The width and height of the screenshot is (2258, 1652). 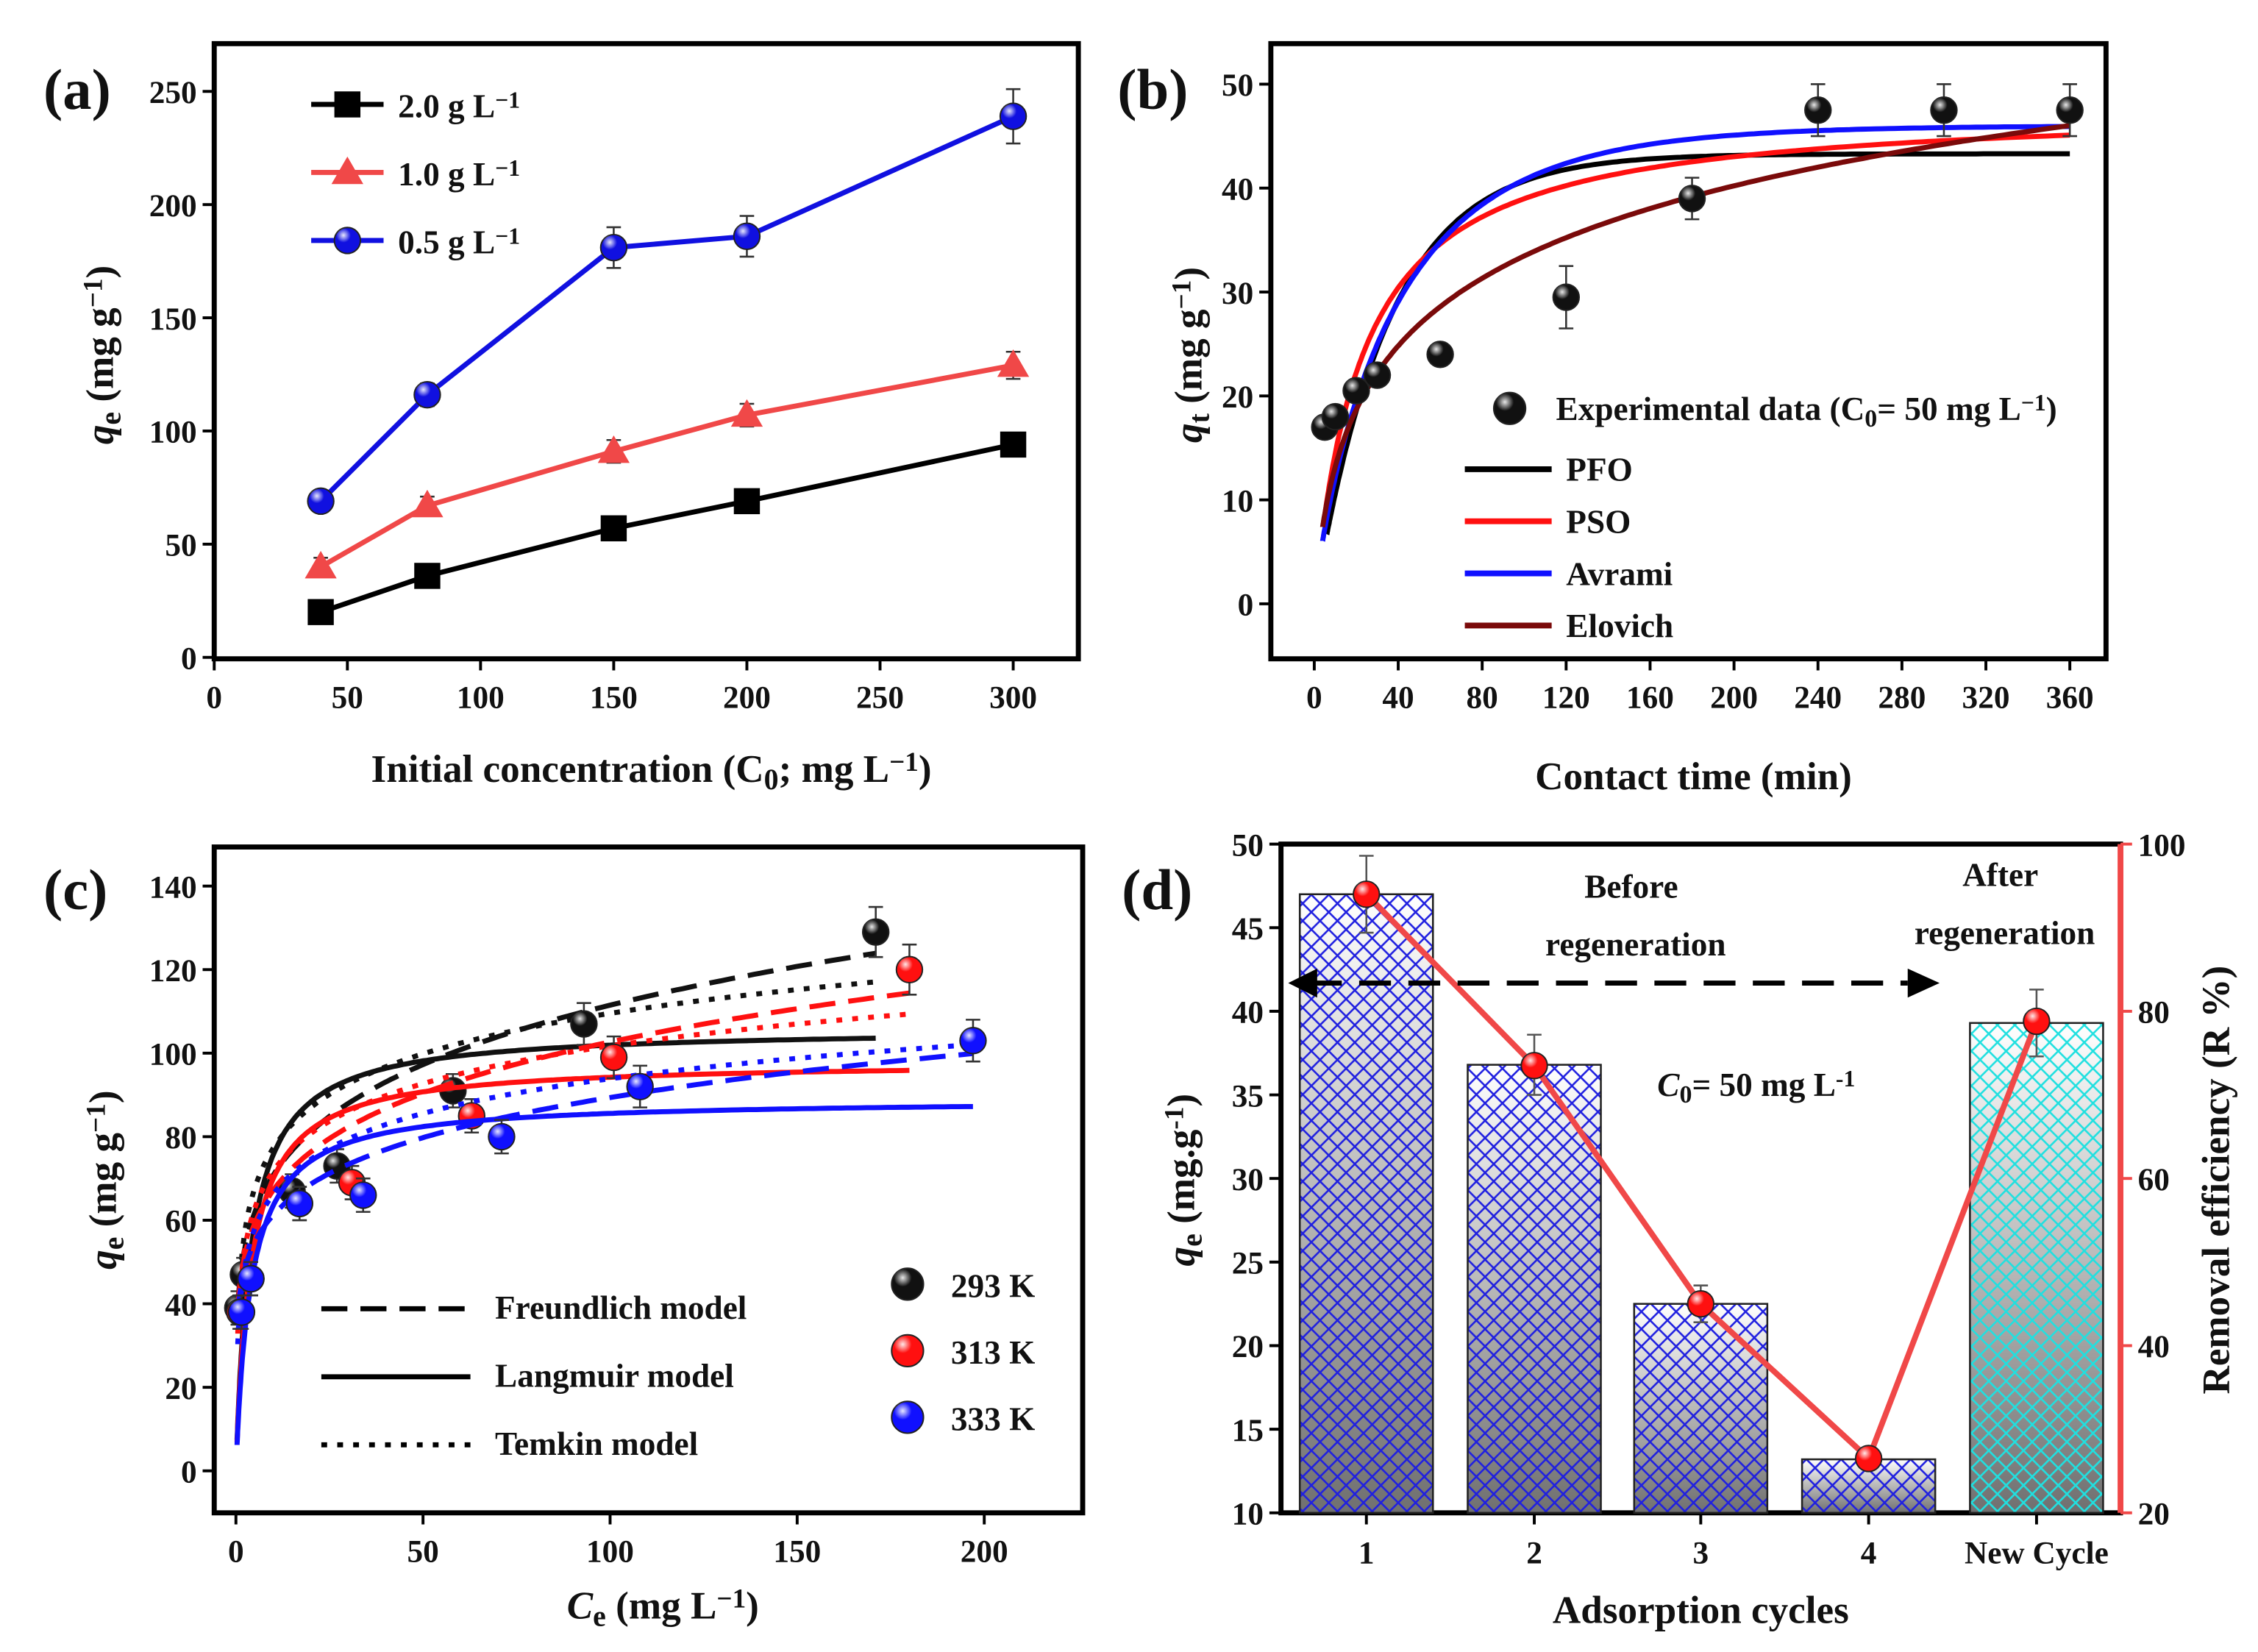 What do you see at coordinates (993, 1353) in the screenshot?
I see `legend-label-part: 313 K` at bounding box center [993, 1353].